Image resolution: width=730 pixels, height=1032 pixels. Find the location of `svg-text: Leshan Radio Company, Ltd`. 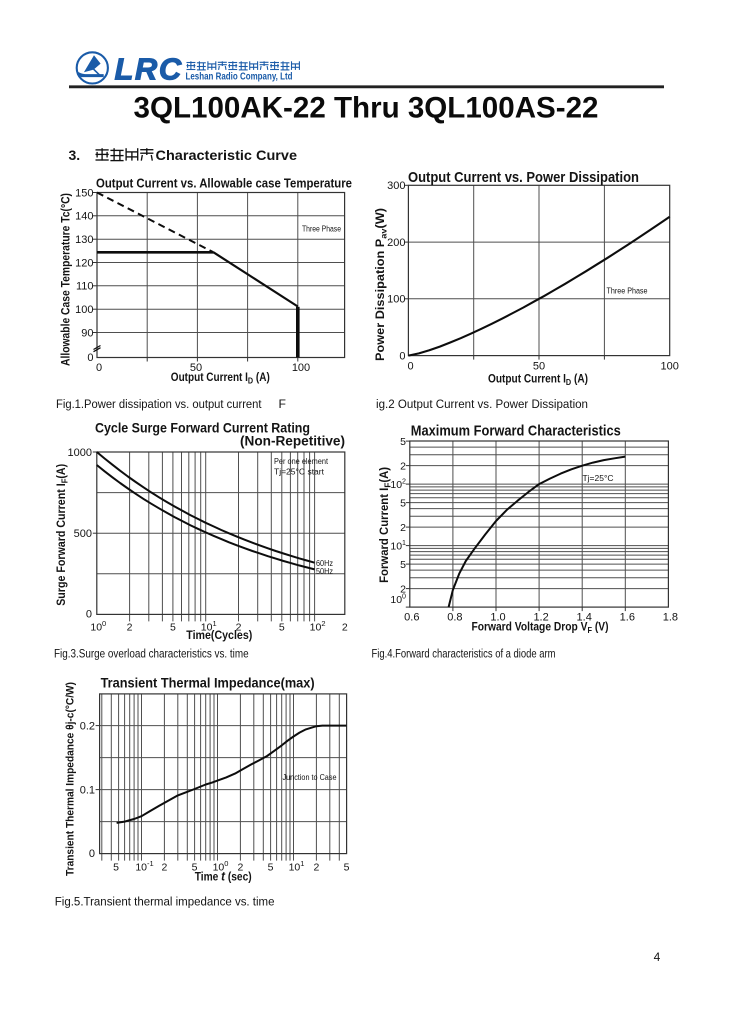

svg-text: Leshan Radio Company, Ltd is located at coordinates (239, 76).